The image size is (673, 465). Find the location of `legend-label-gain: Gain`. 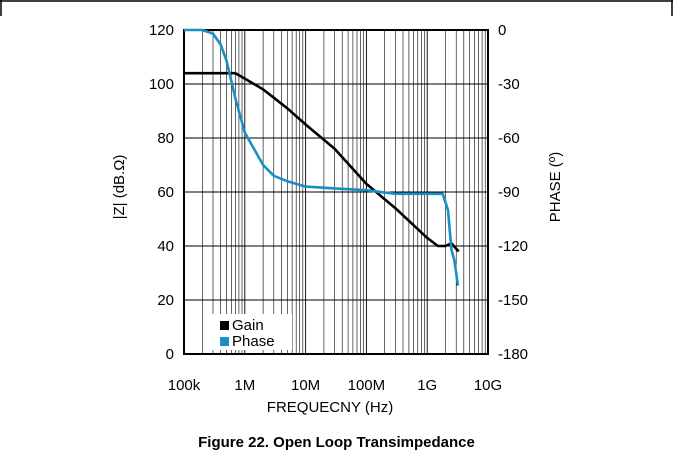

legend-label-gain: Gain is located at coordinates (248, 325).